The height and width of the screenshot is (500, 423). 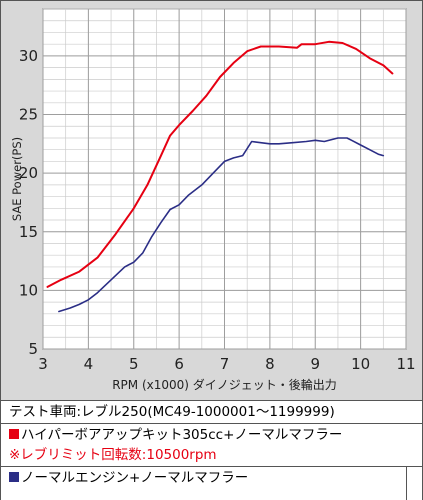 I want to click on x-tick-label: 10, so click(x=360, y=364).